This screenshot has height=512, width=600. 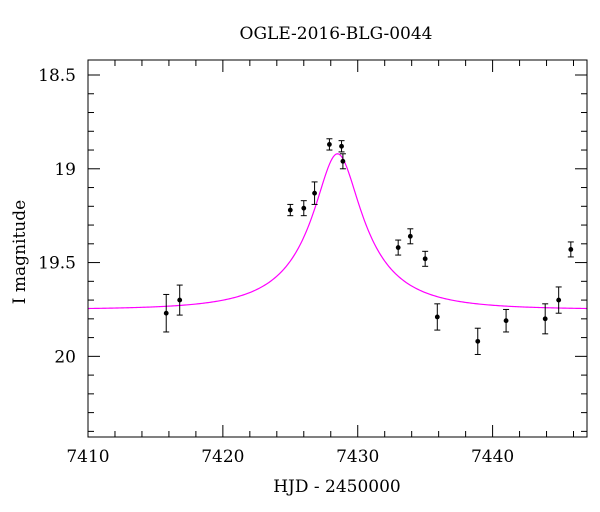 I want to click on x-tick-label: 7440, so click(x=492, y=457).